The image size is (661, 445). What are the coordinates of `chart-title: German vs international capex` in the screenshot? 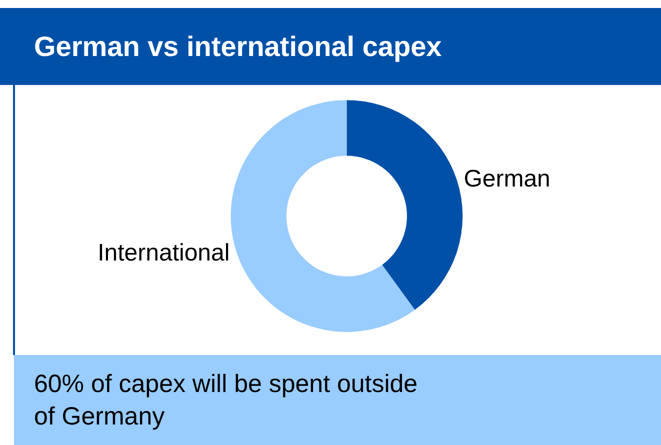 It's located at (238, 46).